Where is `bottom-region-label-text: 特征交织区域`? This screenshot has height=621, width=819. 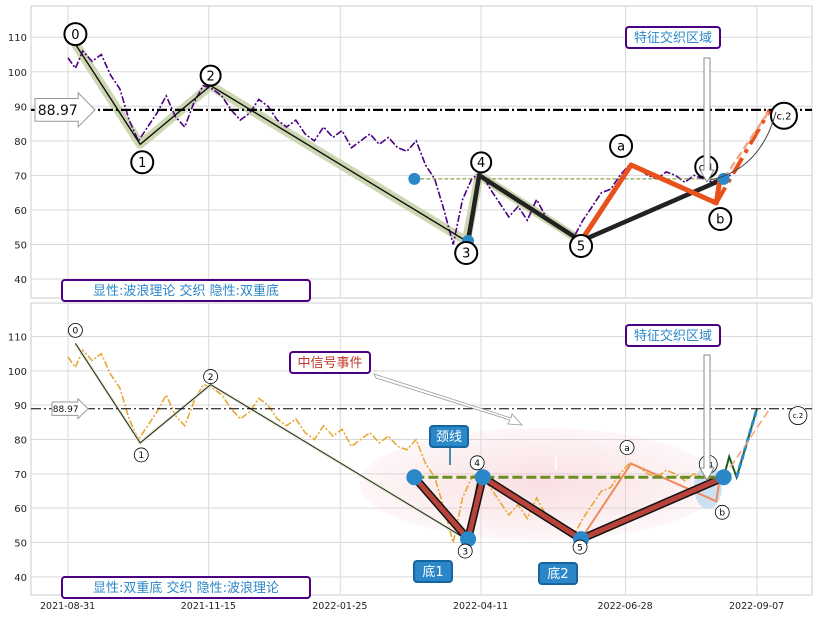 bottom-region-label-text: 特征交织区域 is located at coordinates (673, 336).